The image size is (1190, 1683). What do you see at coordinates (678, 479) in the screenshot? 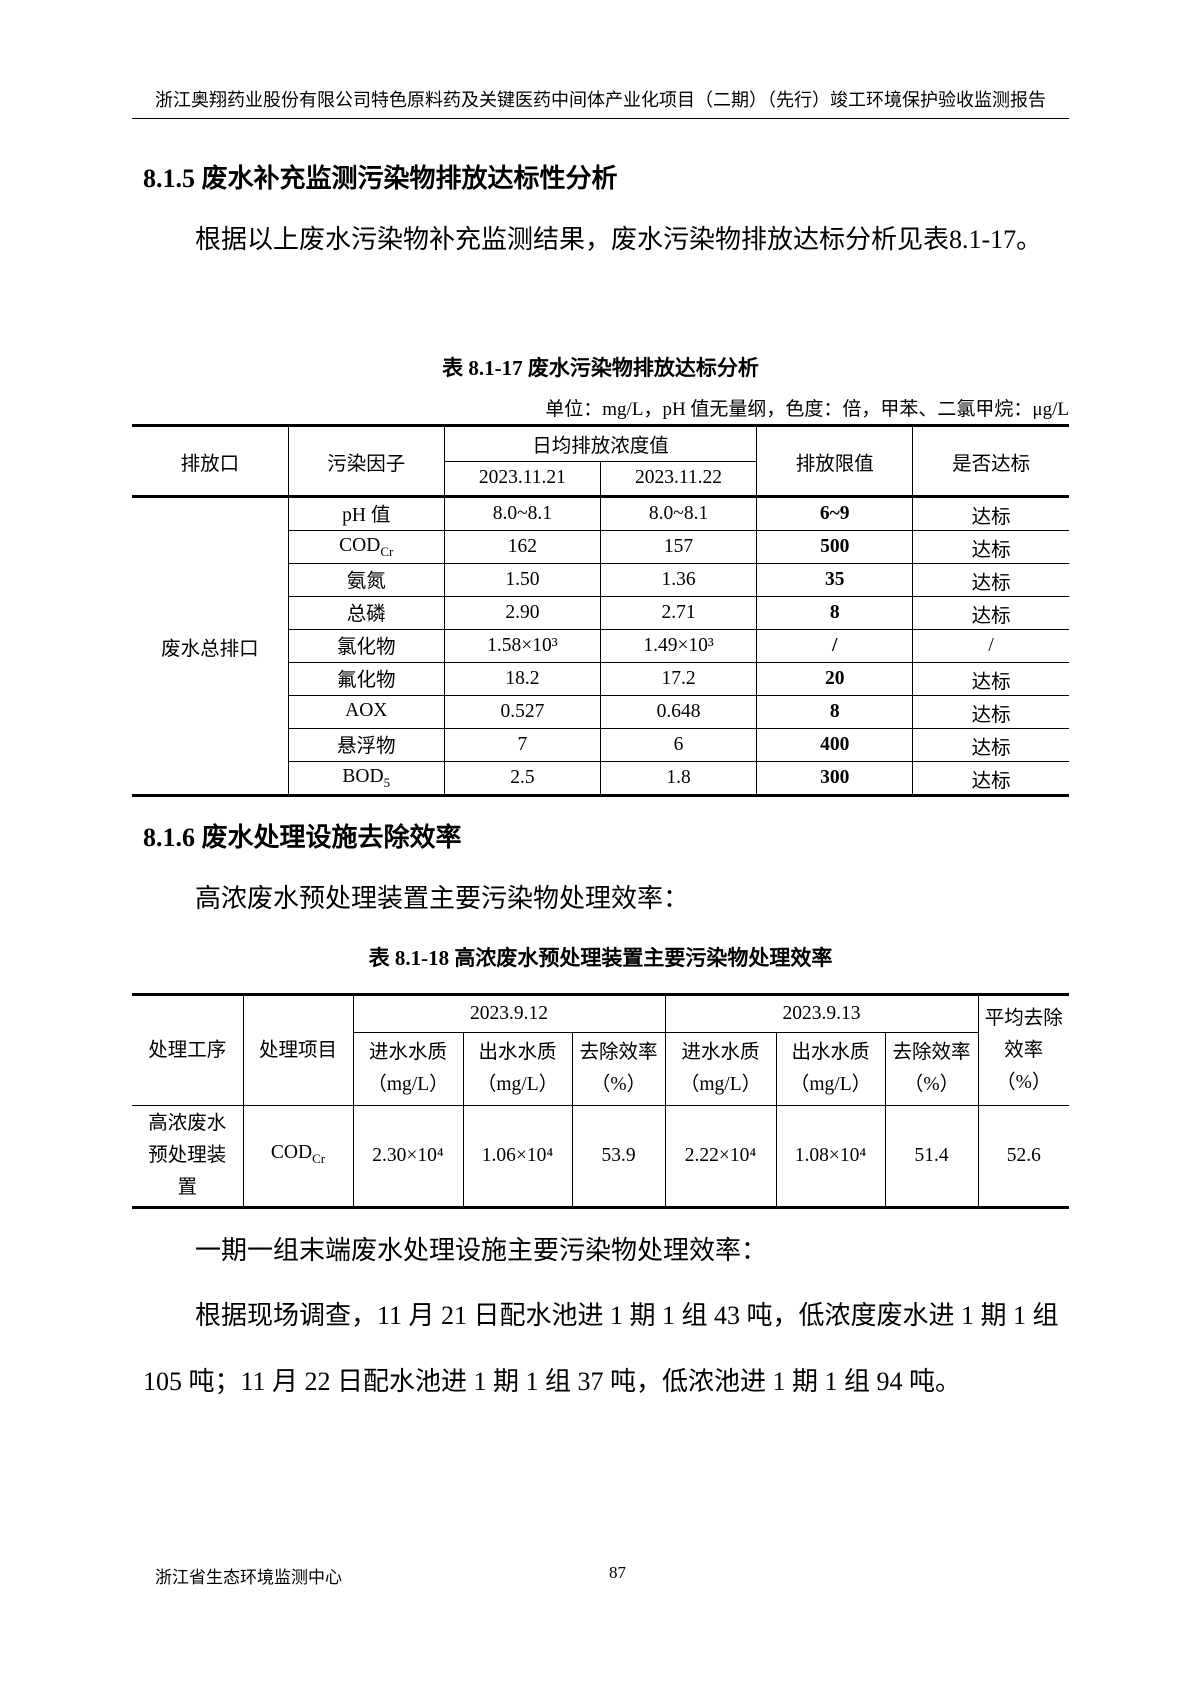
I see `col-header: 2023.11.22` at bounding box center [678, 479].